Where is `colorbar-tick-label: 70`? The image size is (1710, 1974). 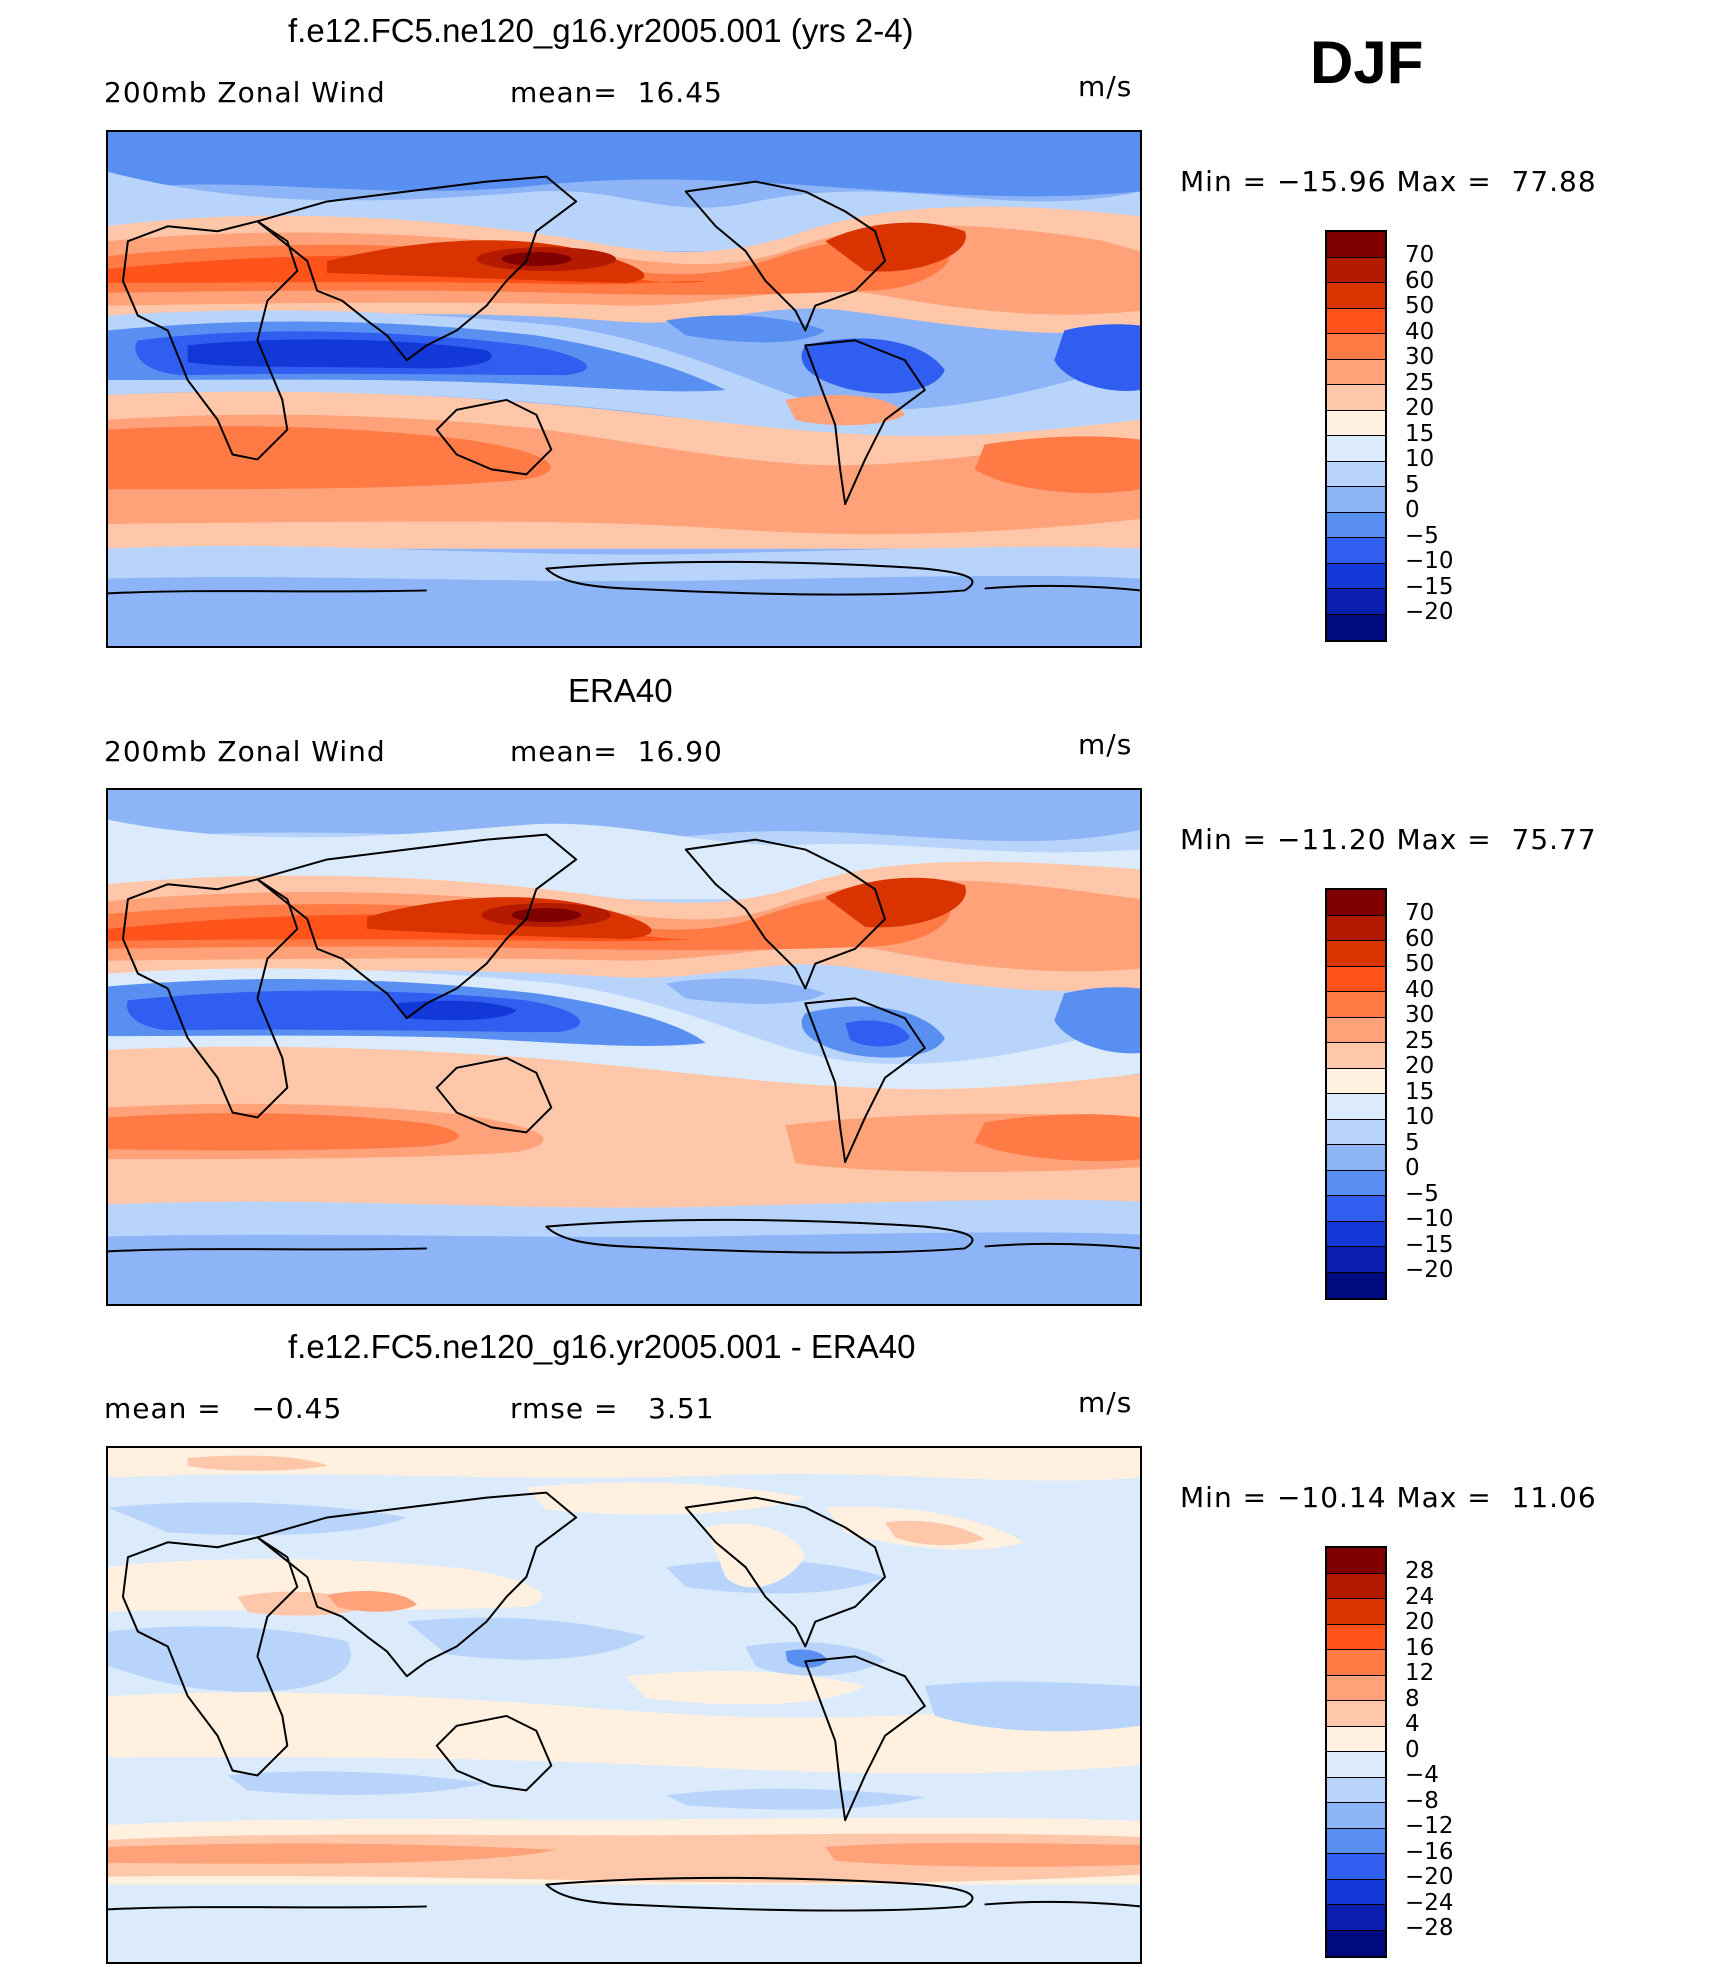
colorbar-tick-label: 70 is located at coordinates (1420, 913).